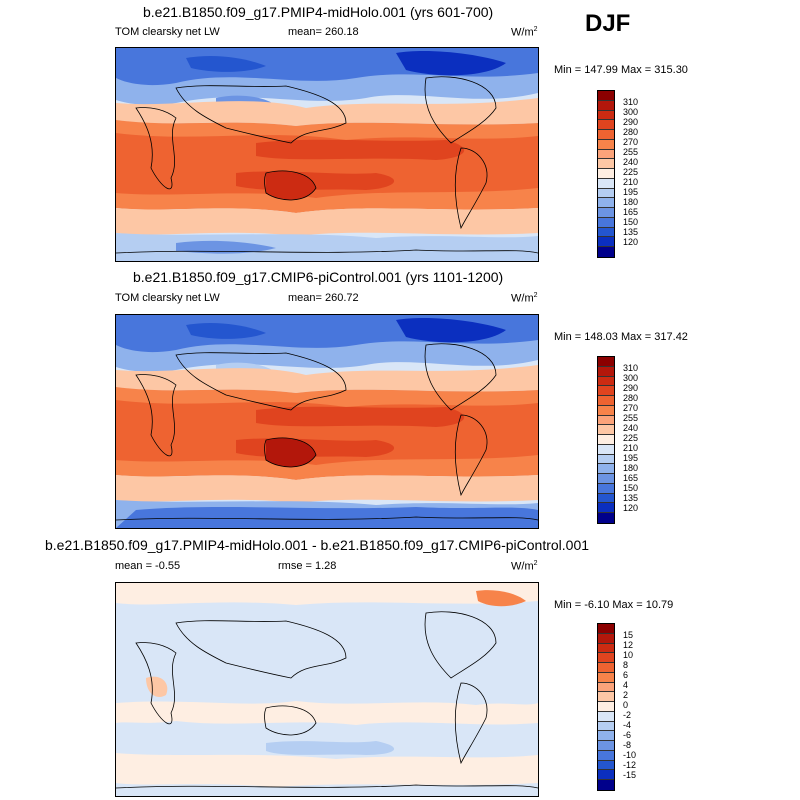 The image size is (800, 800). What do you see at coordinates (631, 438) in the screenshot?
I see `panel2-cbar-label: 225` at bounding box center [631, 438].